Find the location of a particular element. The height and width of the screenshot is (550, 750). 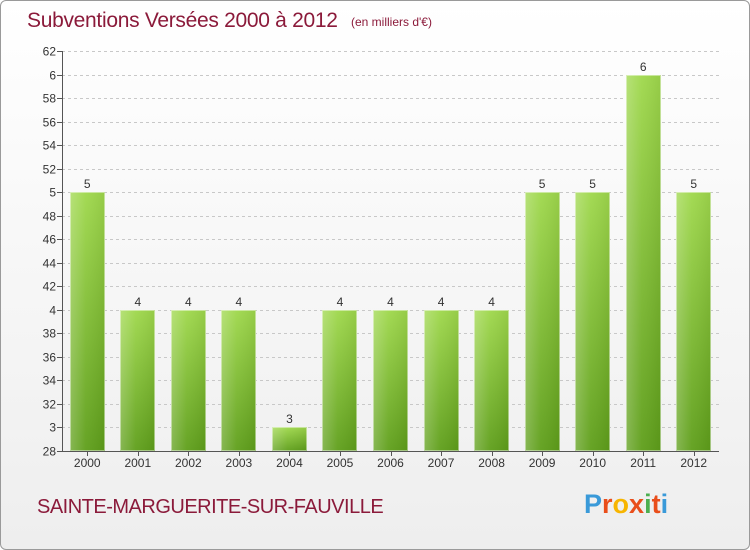

x-tick-label: 2012 is located at coordinates (693, 463).